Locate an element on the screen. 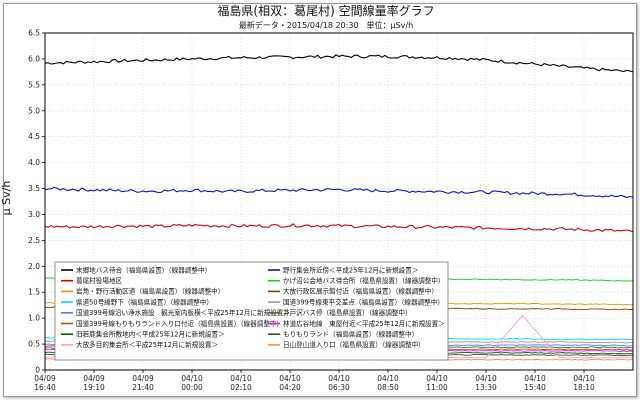  y-tick-label: 3.0 is located at coordinates (34, 214).